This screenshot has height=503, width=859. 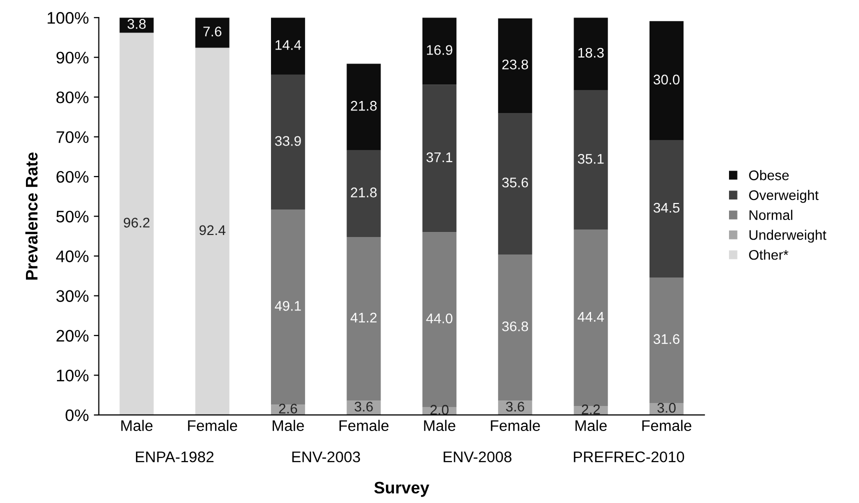 I want to click on data-label: 31.6, so click(x=667, y=339).